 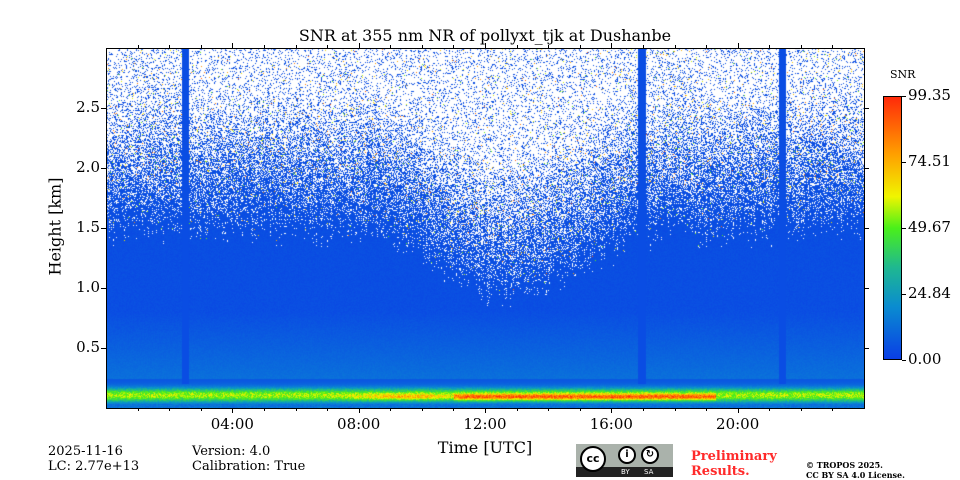 What do you see at coordinates (88, 167) in the screenshot?
I see `y-tick-label: 2.0` at bounding box center [88, 167].